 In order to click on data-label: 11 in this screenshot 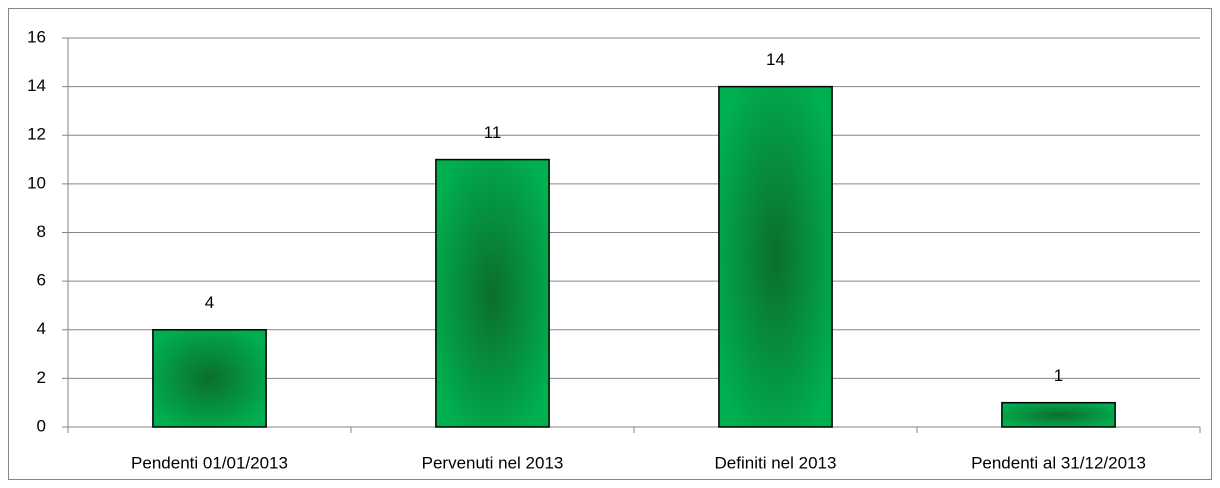, I will do `click(493, 132)`.